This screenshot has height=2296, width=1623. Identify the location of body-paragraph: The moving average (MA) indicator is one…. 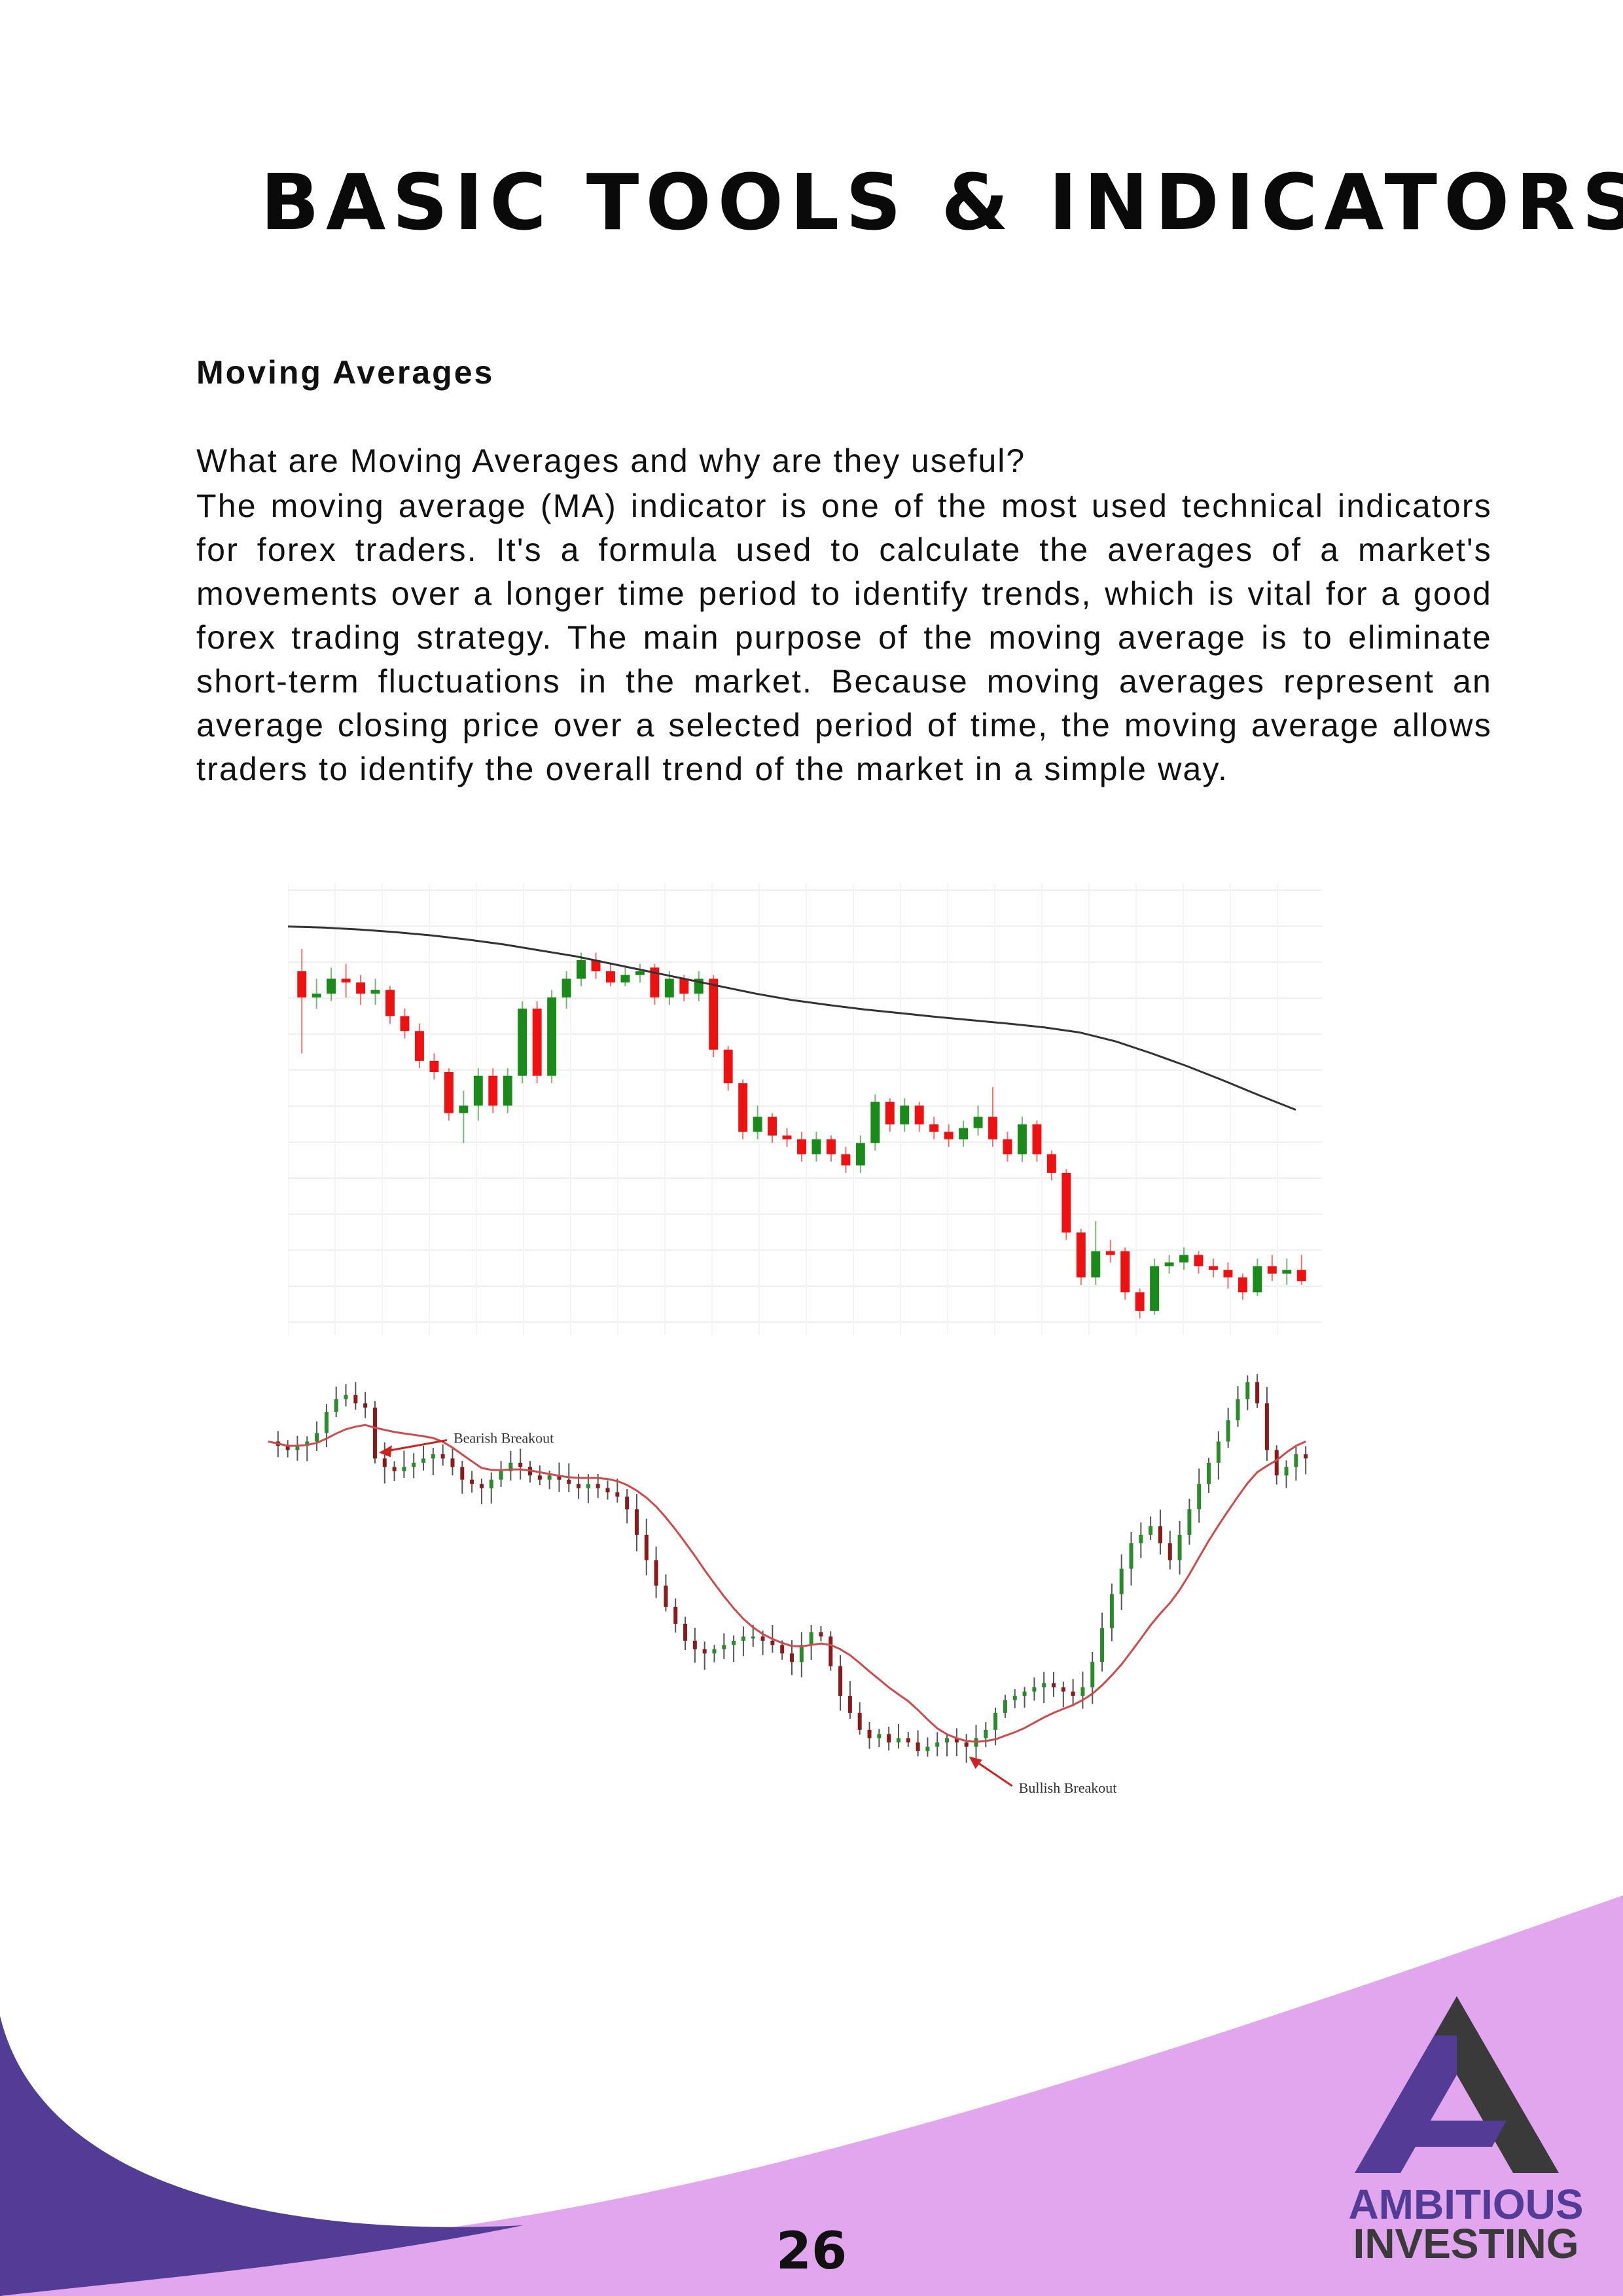
(844, 637).